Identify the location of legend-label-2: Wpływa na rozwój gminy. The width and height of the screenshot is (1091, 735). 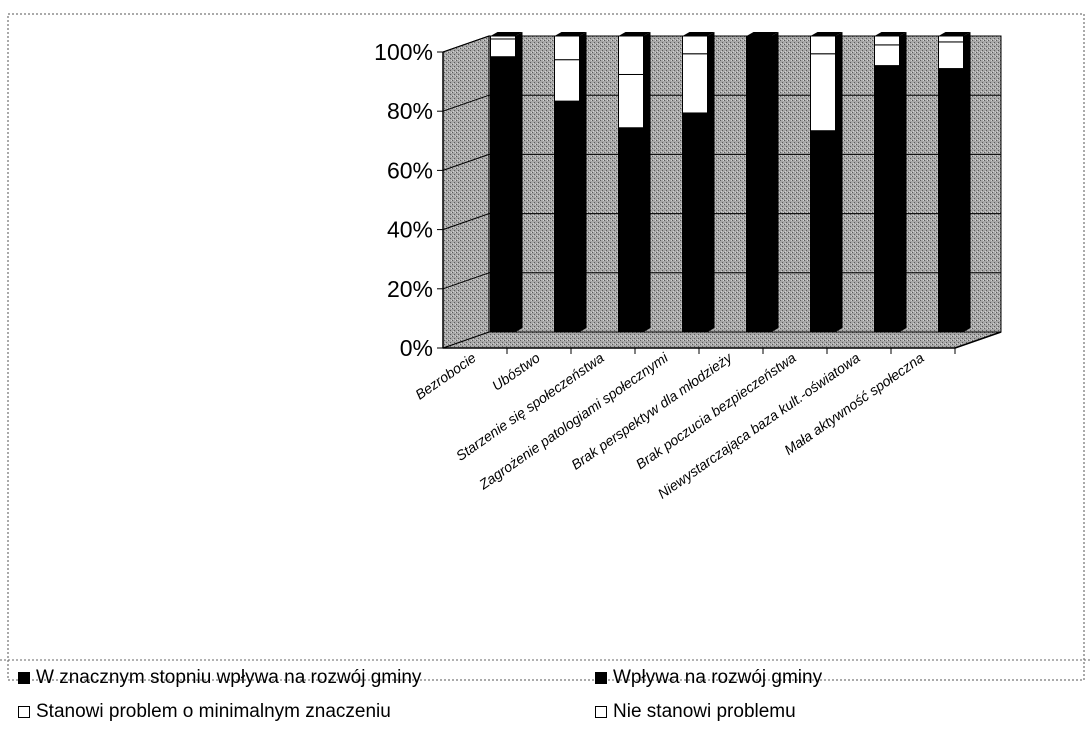
(718, 677).